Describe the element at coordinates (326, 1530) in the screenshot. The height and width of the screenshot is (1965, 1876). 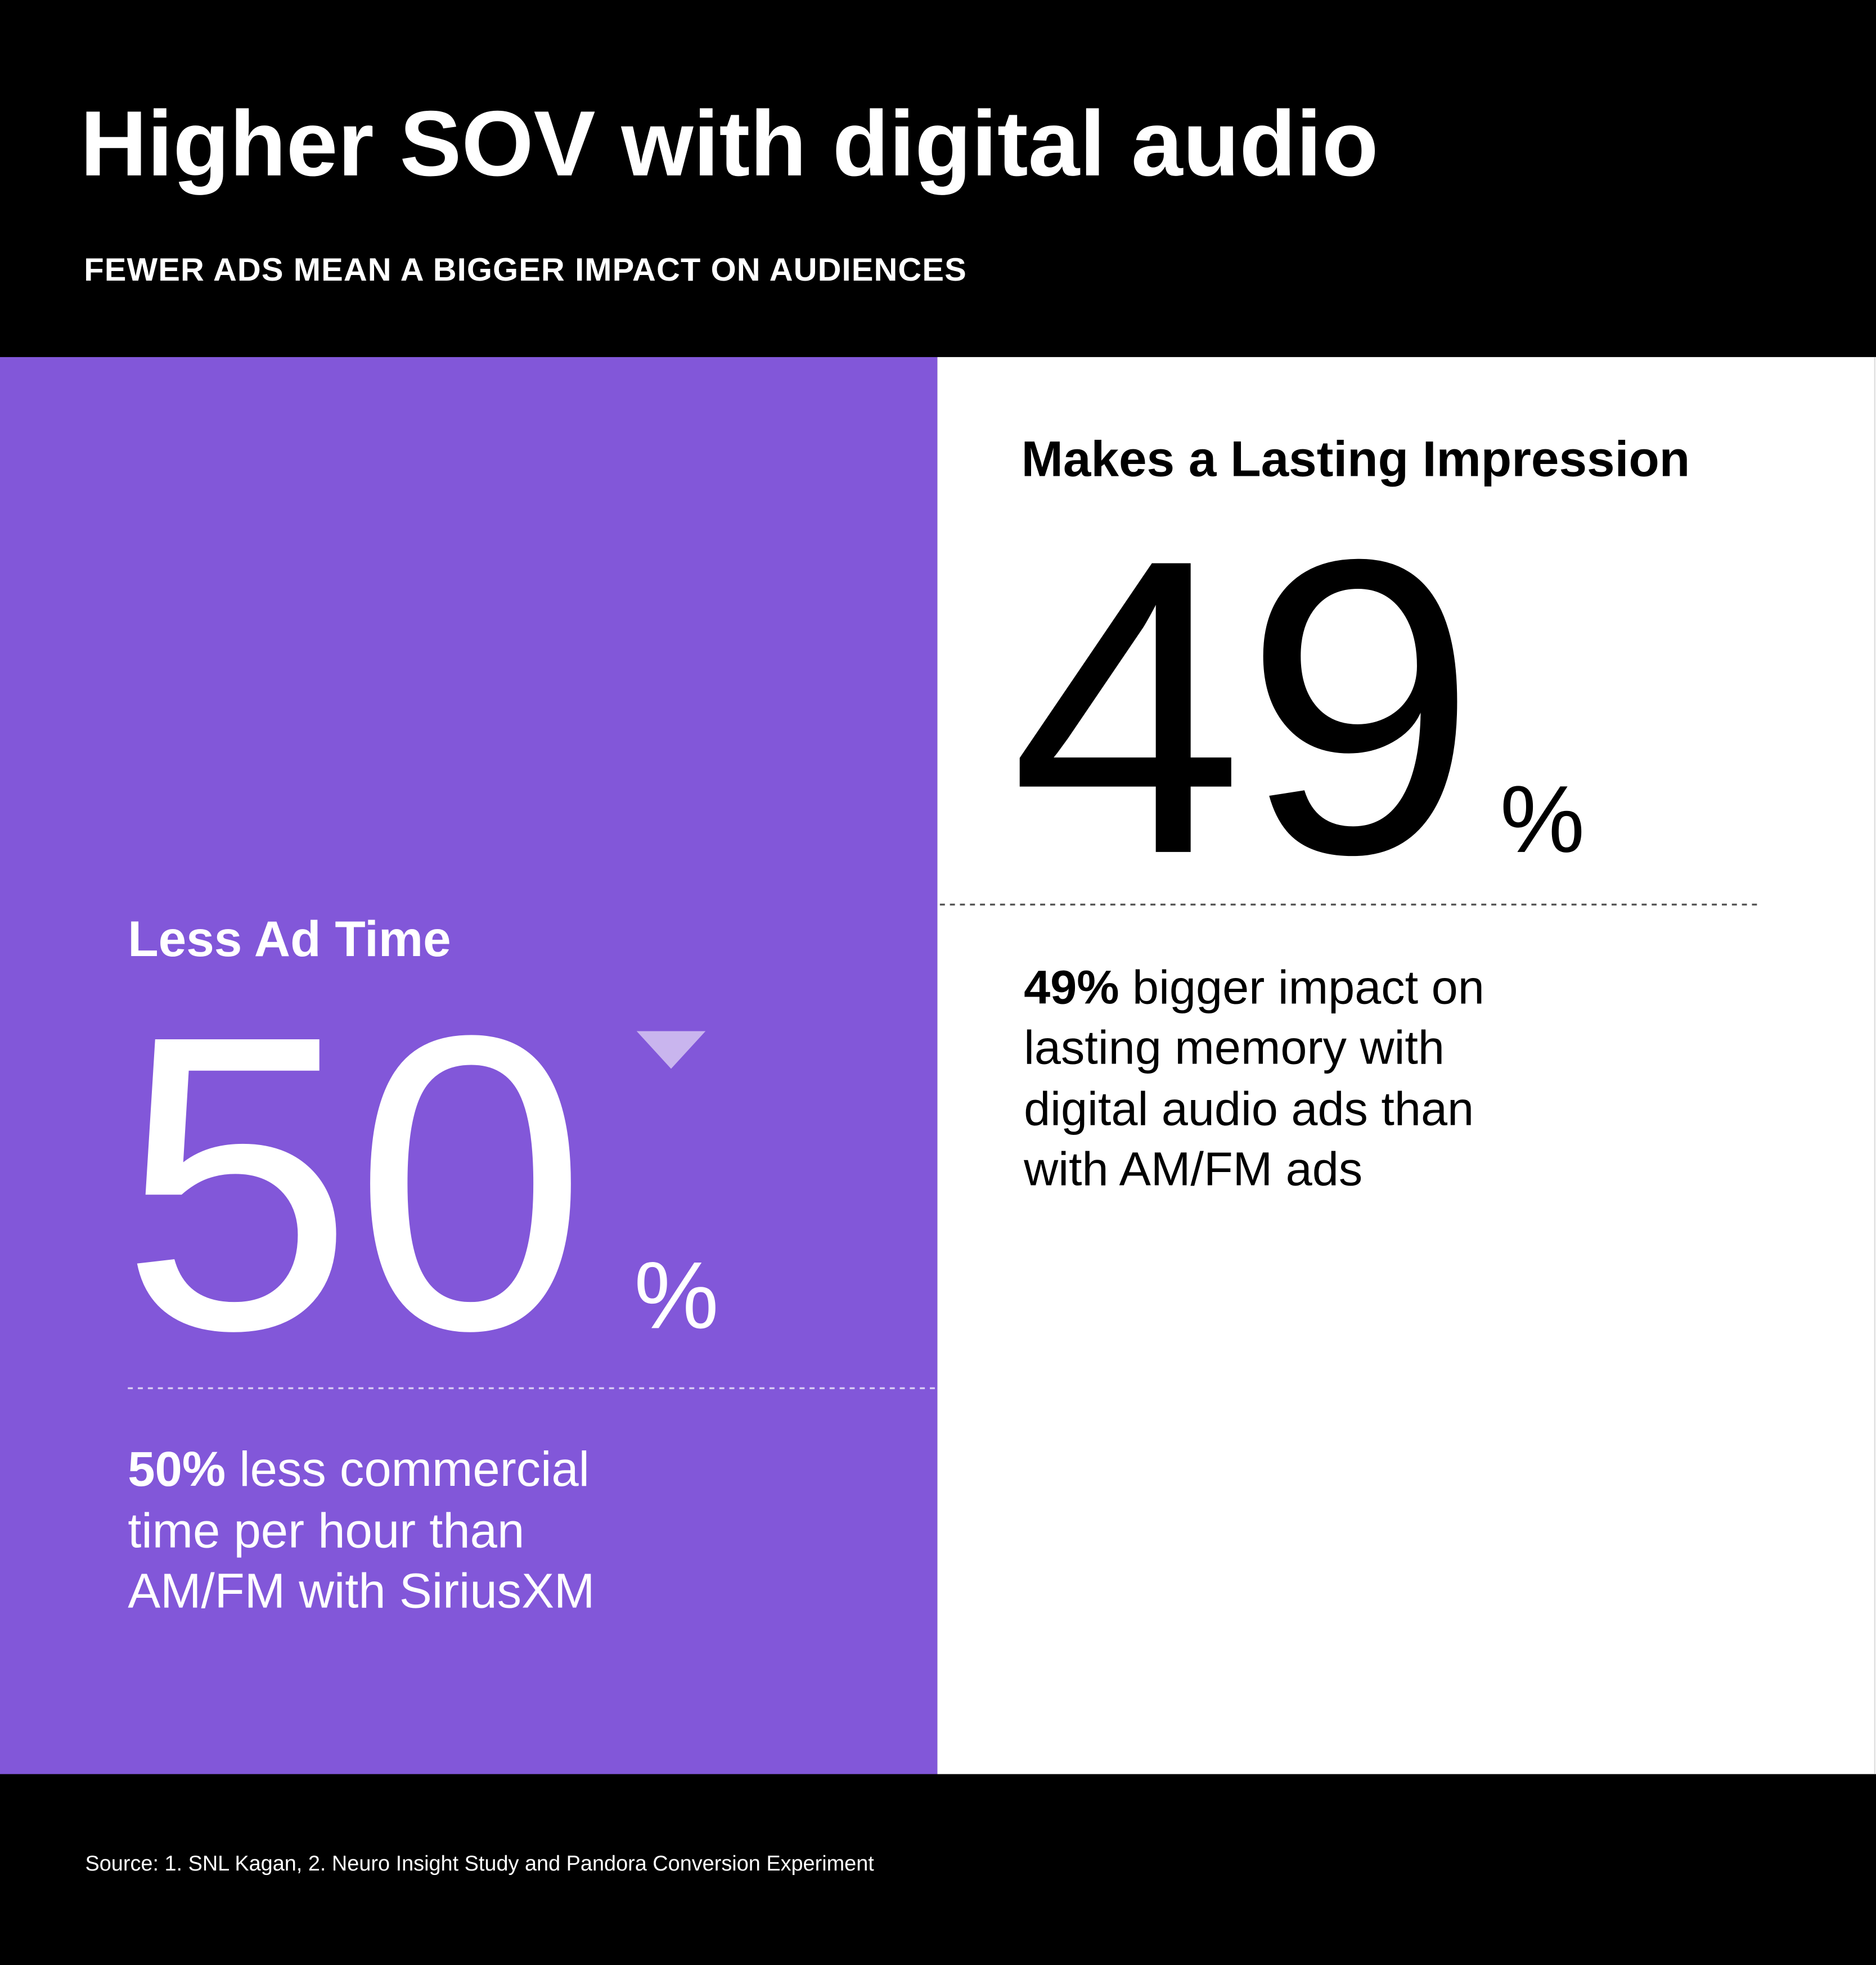
I see `description-line: time per hour than` at that location.